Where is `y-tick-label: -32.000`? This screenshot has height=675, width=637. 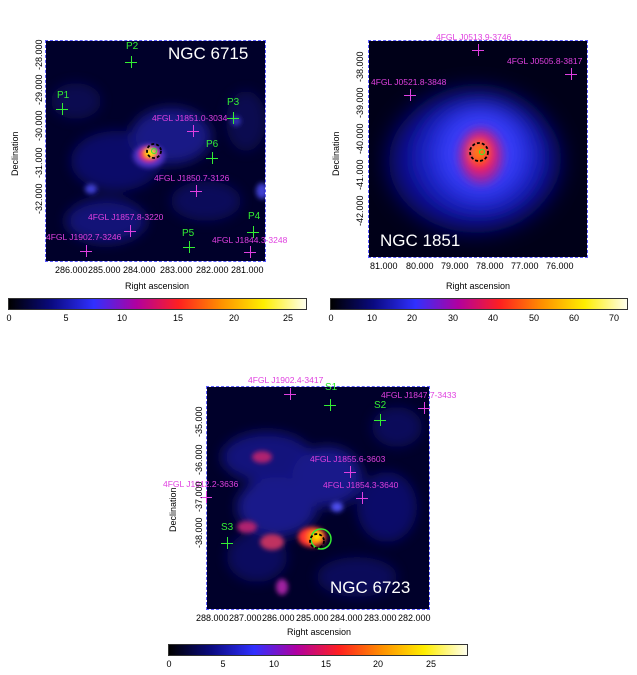
y-tick-label: -32.000 is located at coordinates (39, 198).